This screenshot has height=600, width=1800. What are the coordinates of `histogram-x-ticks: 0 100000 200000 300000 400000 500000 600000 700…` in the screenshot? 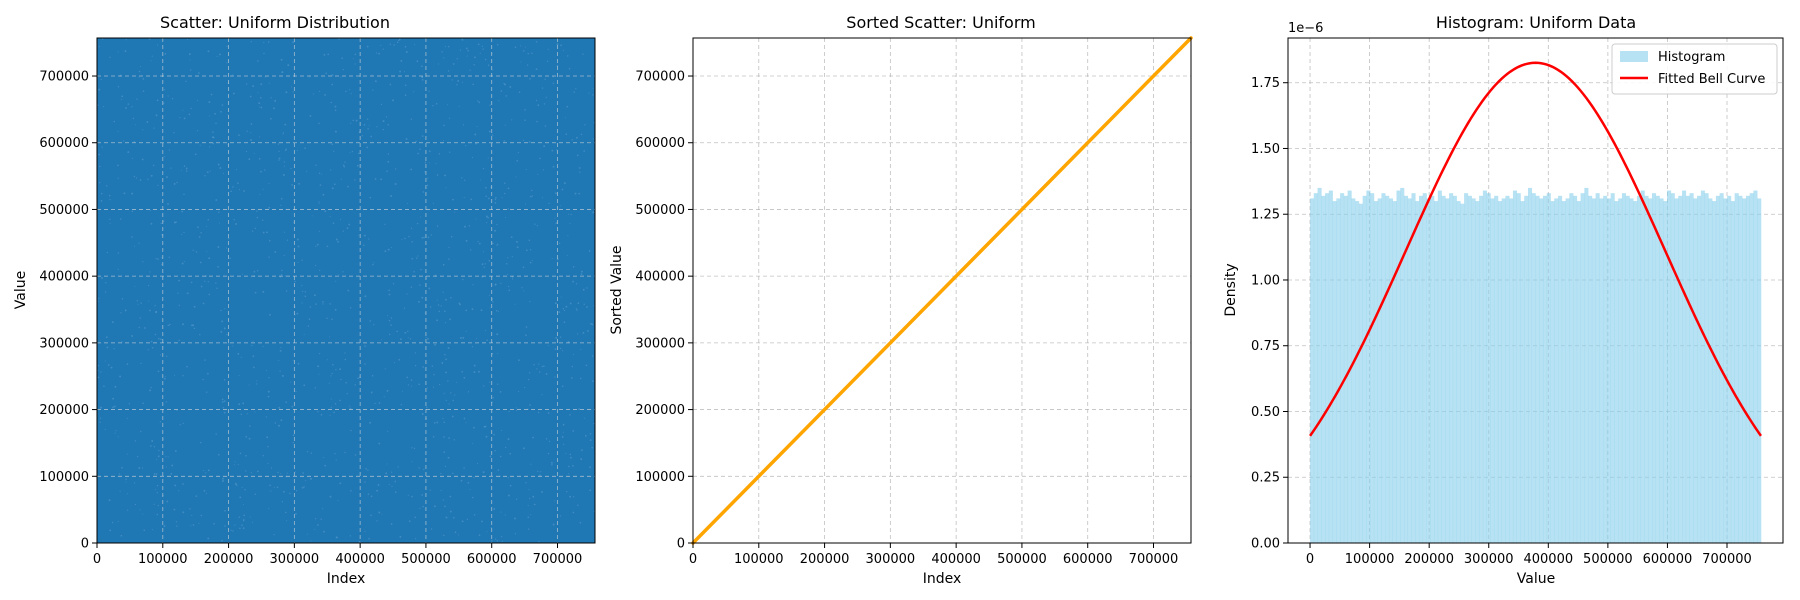 It's located at (1529, 555).